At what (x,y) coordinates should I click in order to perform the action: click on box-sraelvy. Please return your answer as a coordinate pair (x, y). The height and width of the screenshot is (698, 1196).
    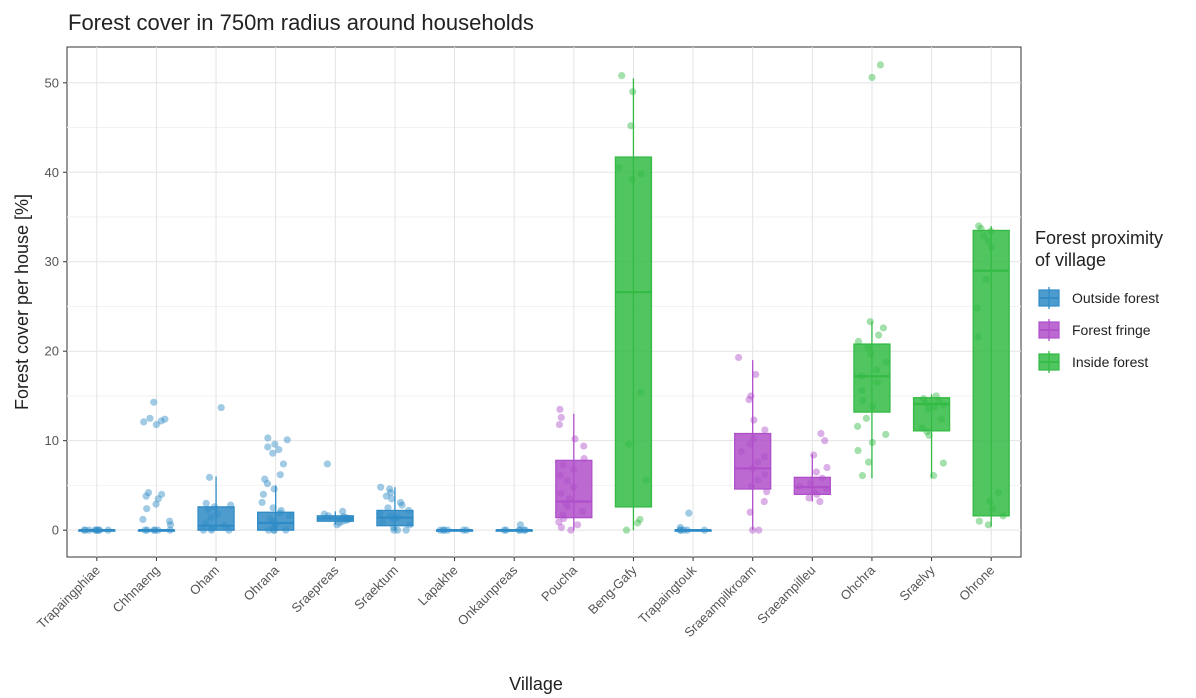
    Looking at the image, I should click on (931, 436).